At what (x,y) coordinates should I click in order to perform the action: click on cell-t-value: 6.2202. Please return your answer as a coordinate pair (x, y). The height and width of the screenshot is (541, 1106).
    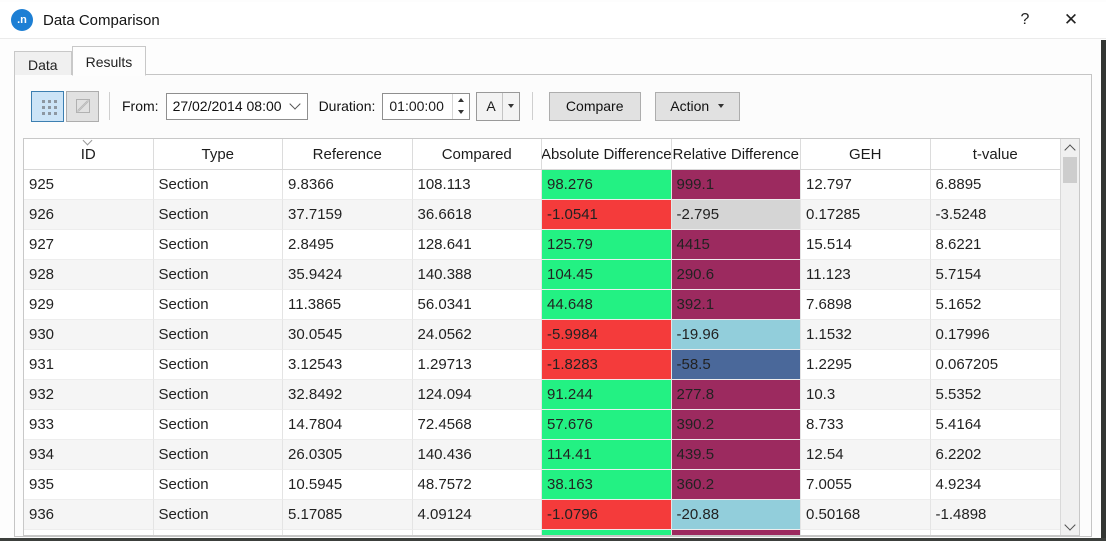
    Looking at the image, I should click on (995, 455).